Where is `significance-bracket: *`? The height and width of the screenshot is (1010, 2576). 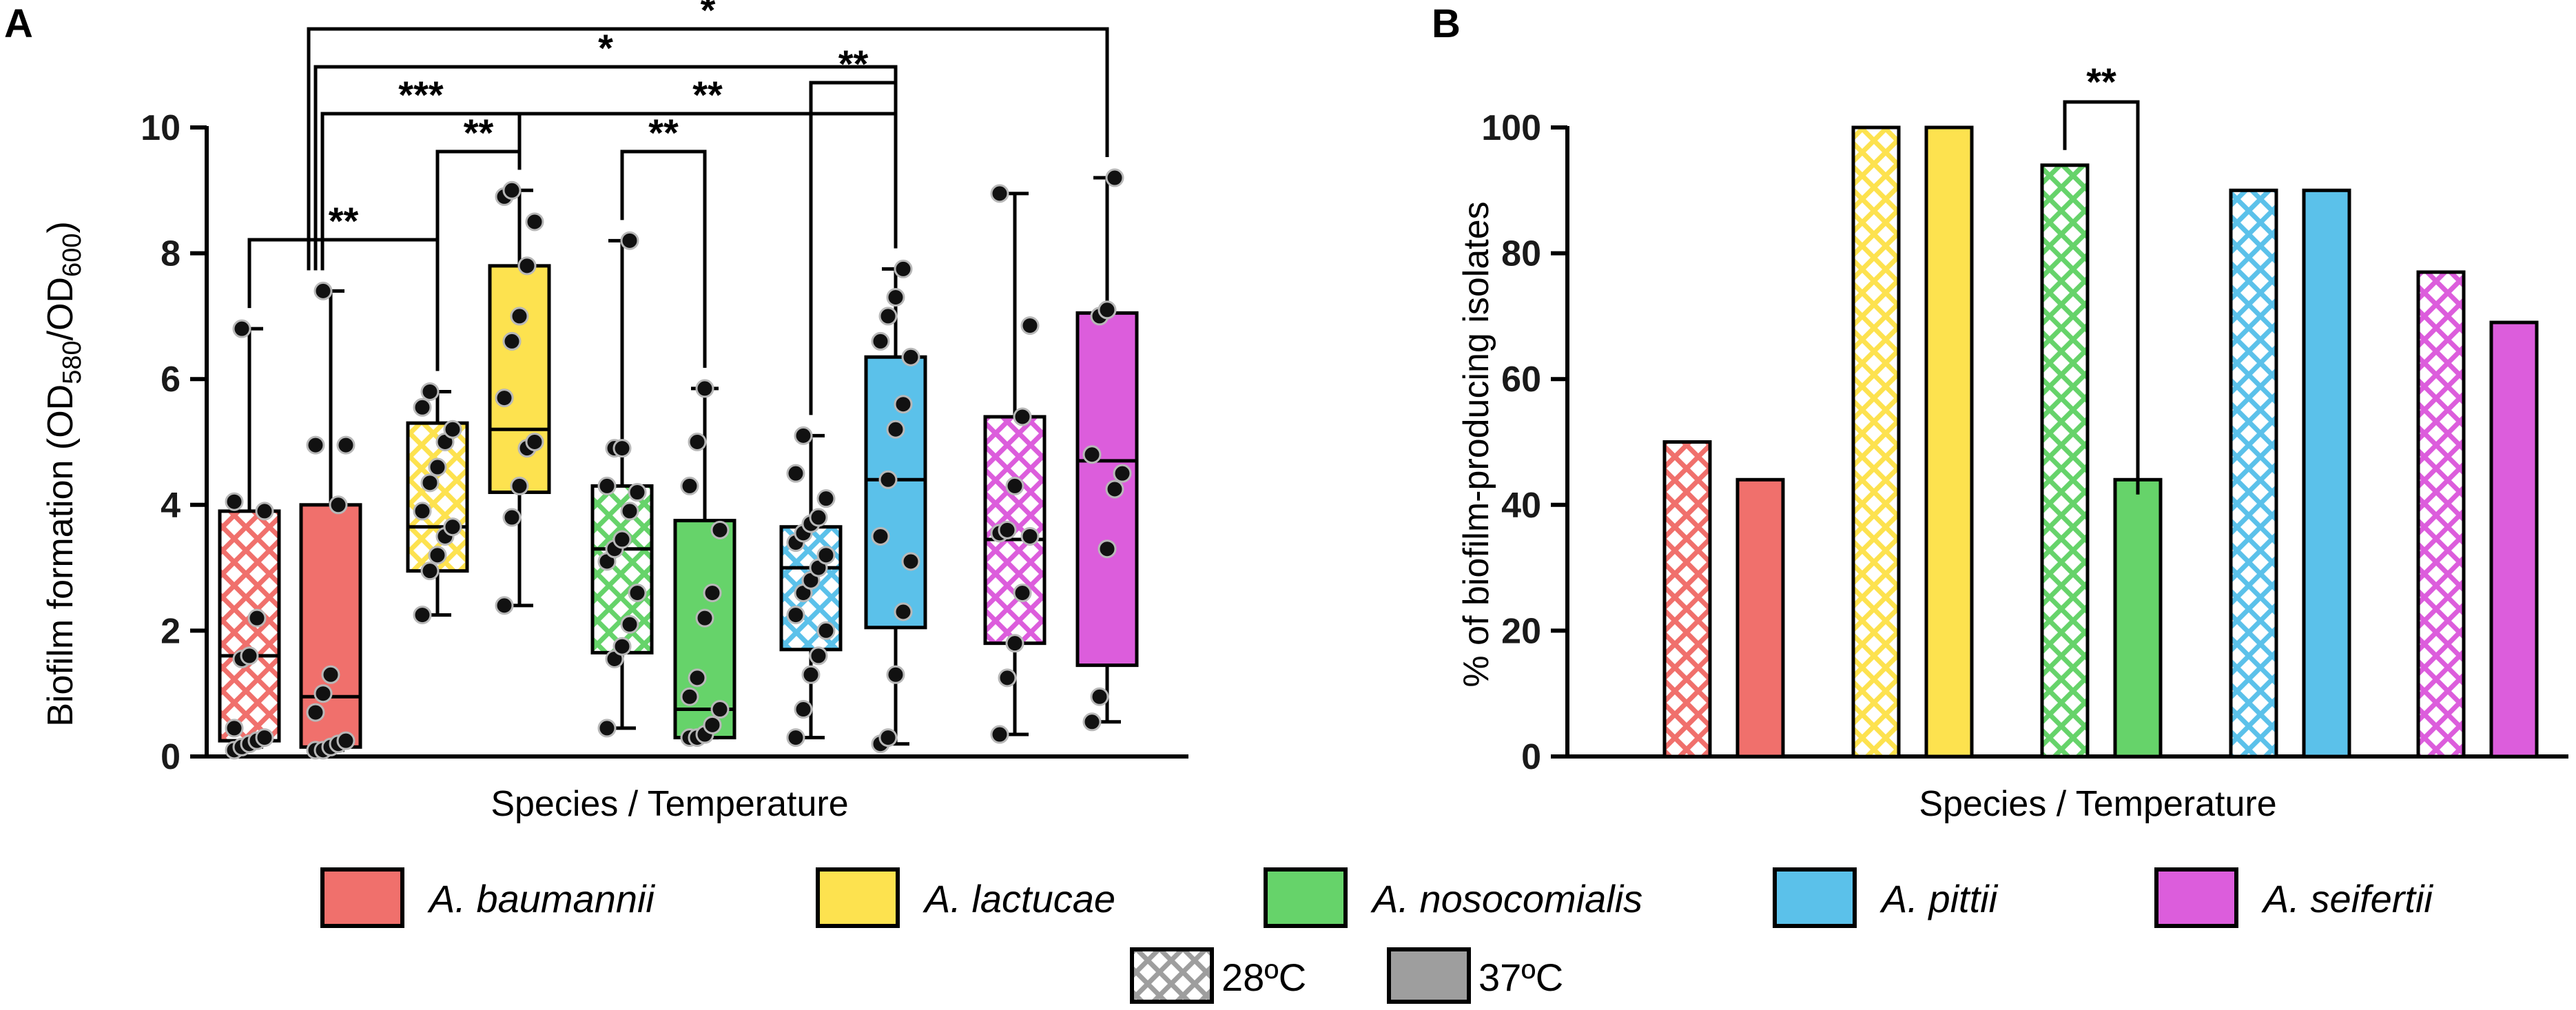
significance-bracket: * is located at coordinates (605, 148).